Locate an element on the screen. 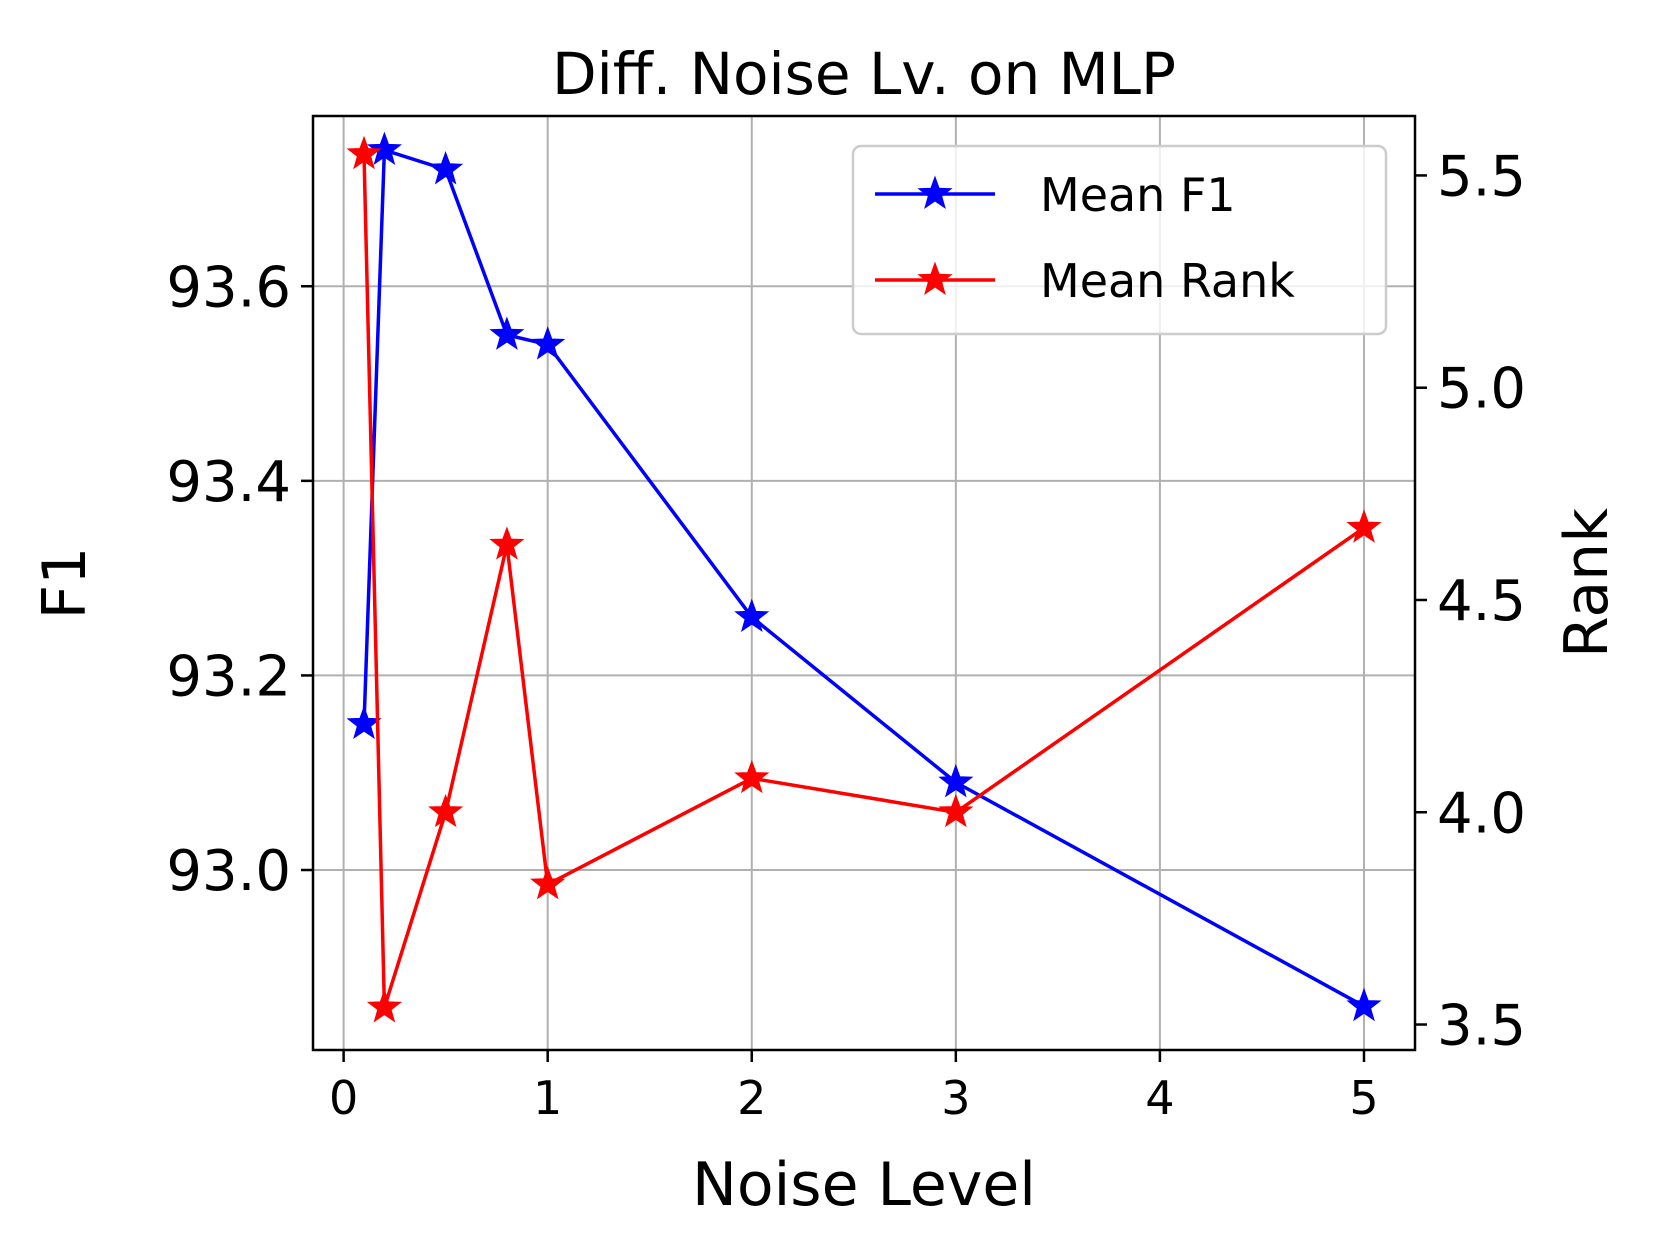 This screenshot has width=1660, height=1245. x-tick-label: 3 is located at coordinates (955, 1098).